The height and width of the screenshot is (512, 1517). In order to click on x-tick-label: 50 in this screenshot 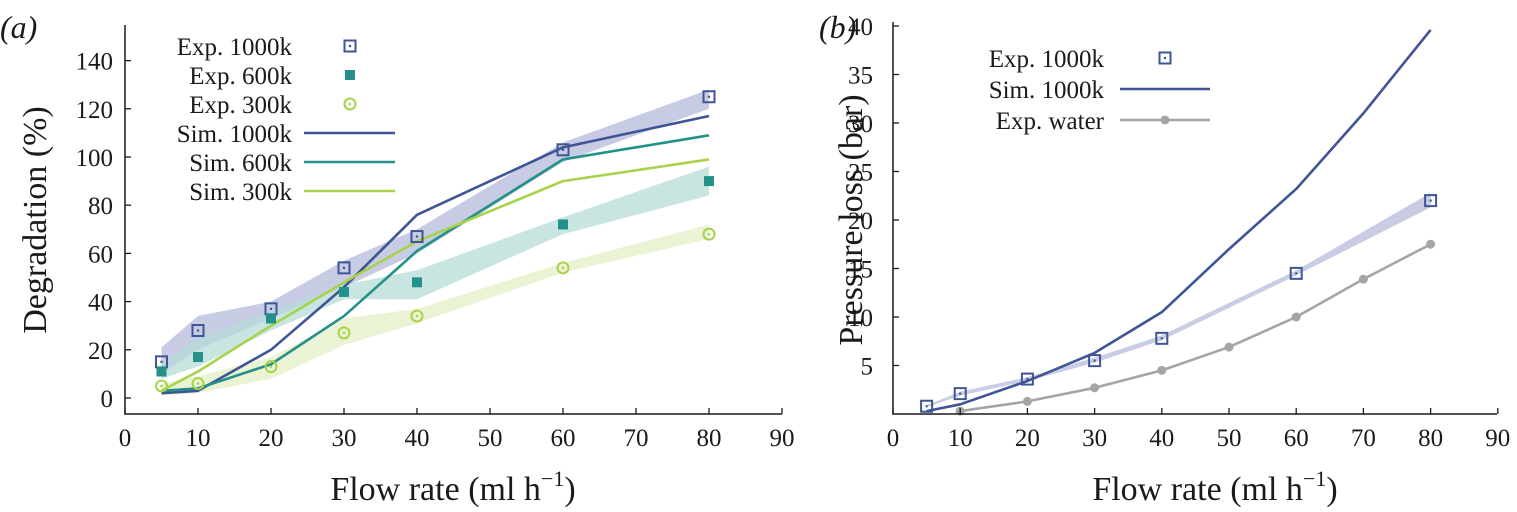, I will do `click(490, 438)`.